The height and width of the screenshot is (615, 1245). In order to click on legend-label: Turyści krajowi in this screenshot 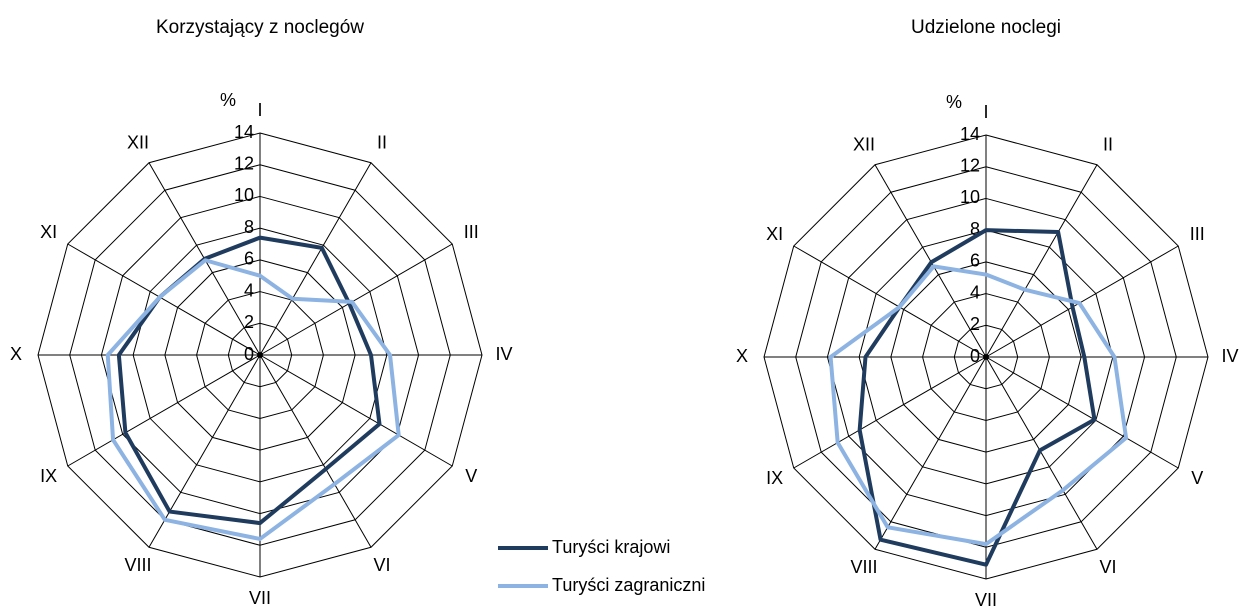, I will do `click(611, 547)`.